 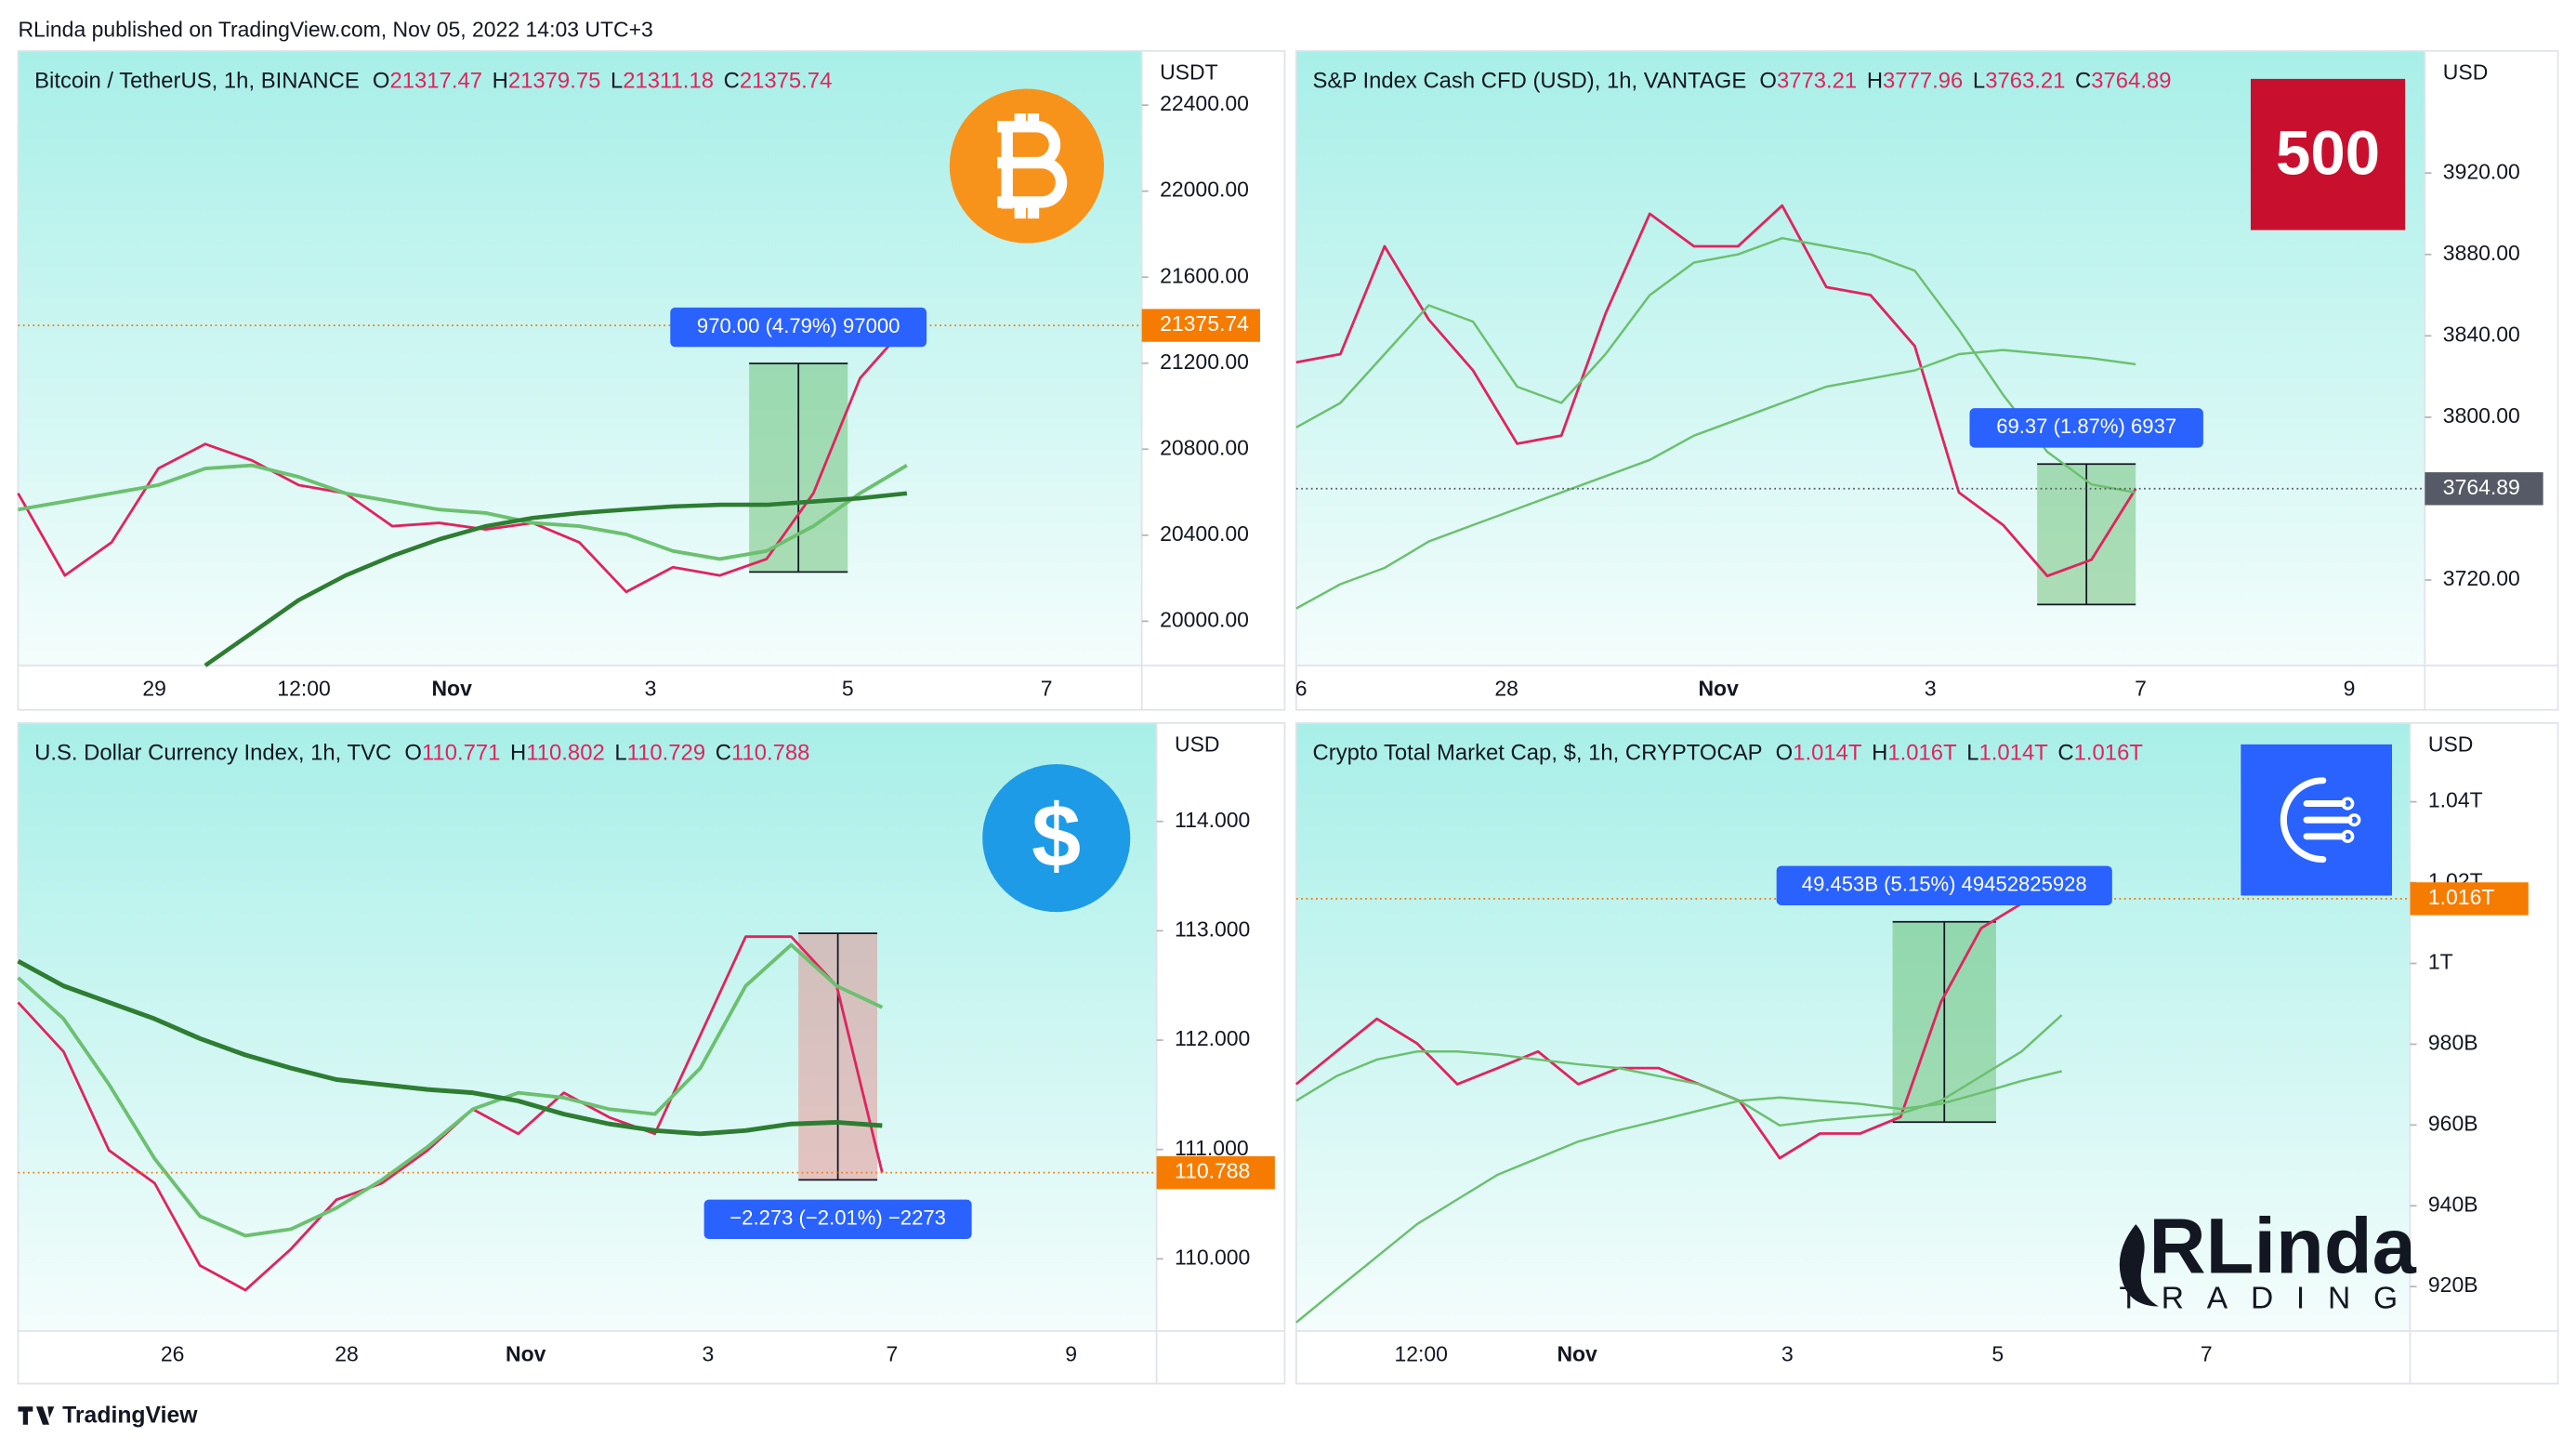 What do you see at coordinates (2282, 1246) in the screenshot?
I see `watermark-name: RLinda` at bounding box center [2282, 1246].